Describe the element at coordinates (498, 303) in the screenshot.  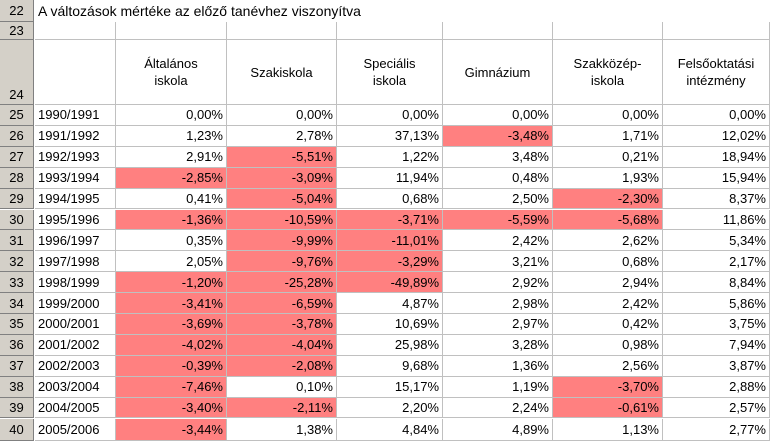
I see `value-cell: 2,98%` at that location.